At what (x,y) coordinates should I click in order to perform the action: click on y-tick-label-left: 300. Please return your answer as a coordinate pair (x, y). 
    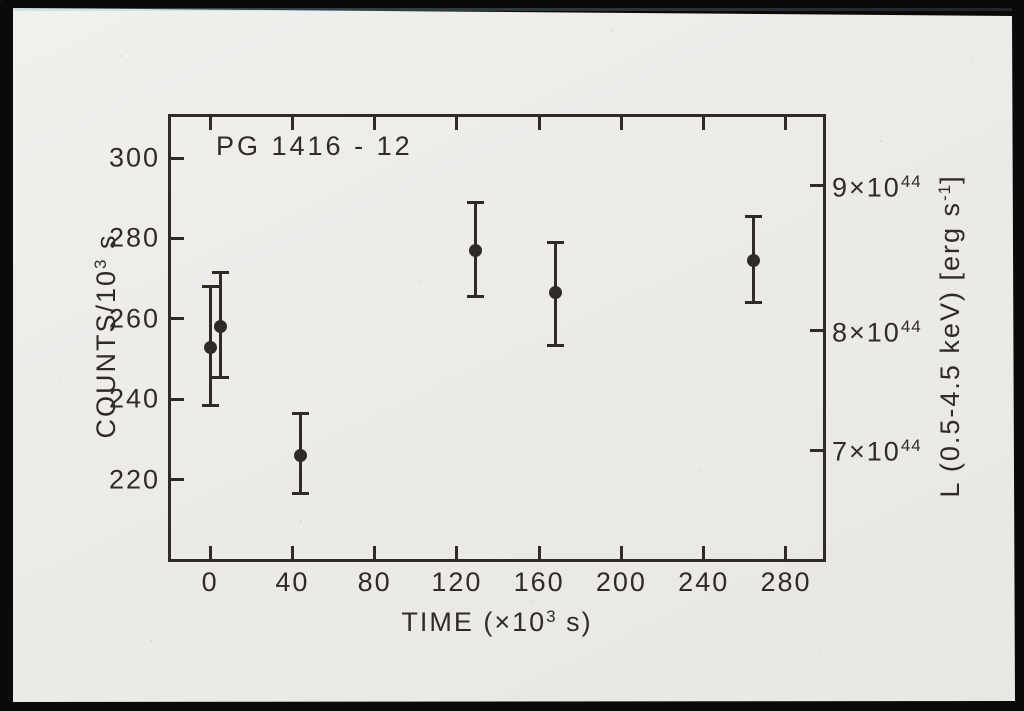
    Looking at the image, I should click on (134, 157).